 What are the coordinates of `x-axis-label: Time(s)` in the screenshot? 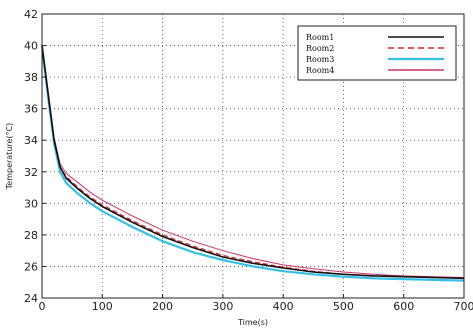 It's located at (252, 322).